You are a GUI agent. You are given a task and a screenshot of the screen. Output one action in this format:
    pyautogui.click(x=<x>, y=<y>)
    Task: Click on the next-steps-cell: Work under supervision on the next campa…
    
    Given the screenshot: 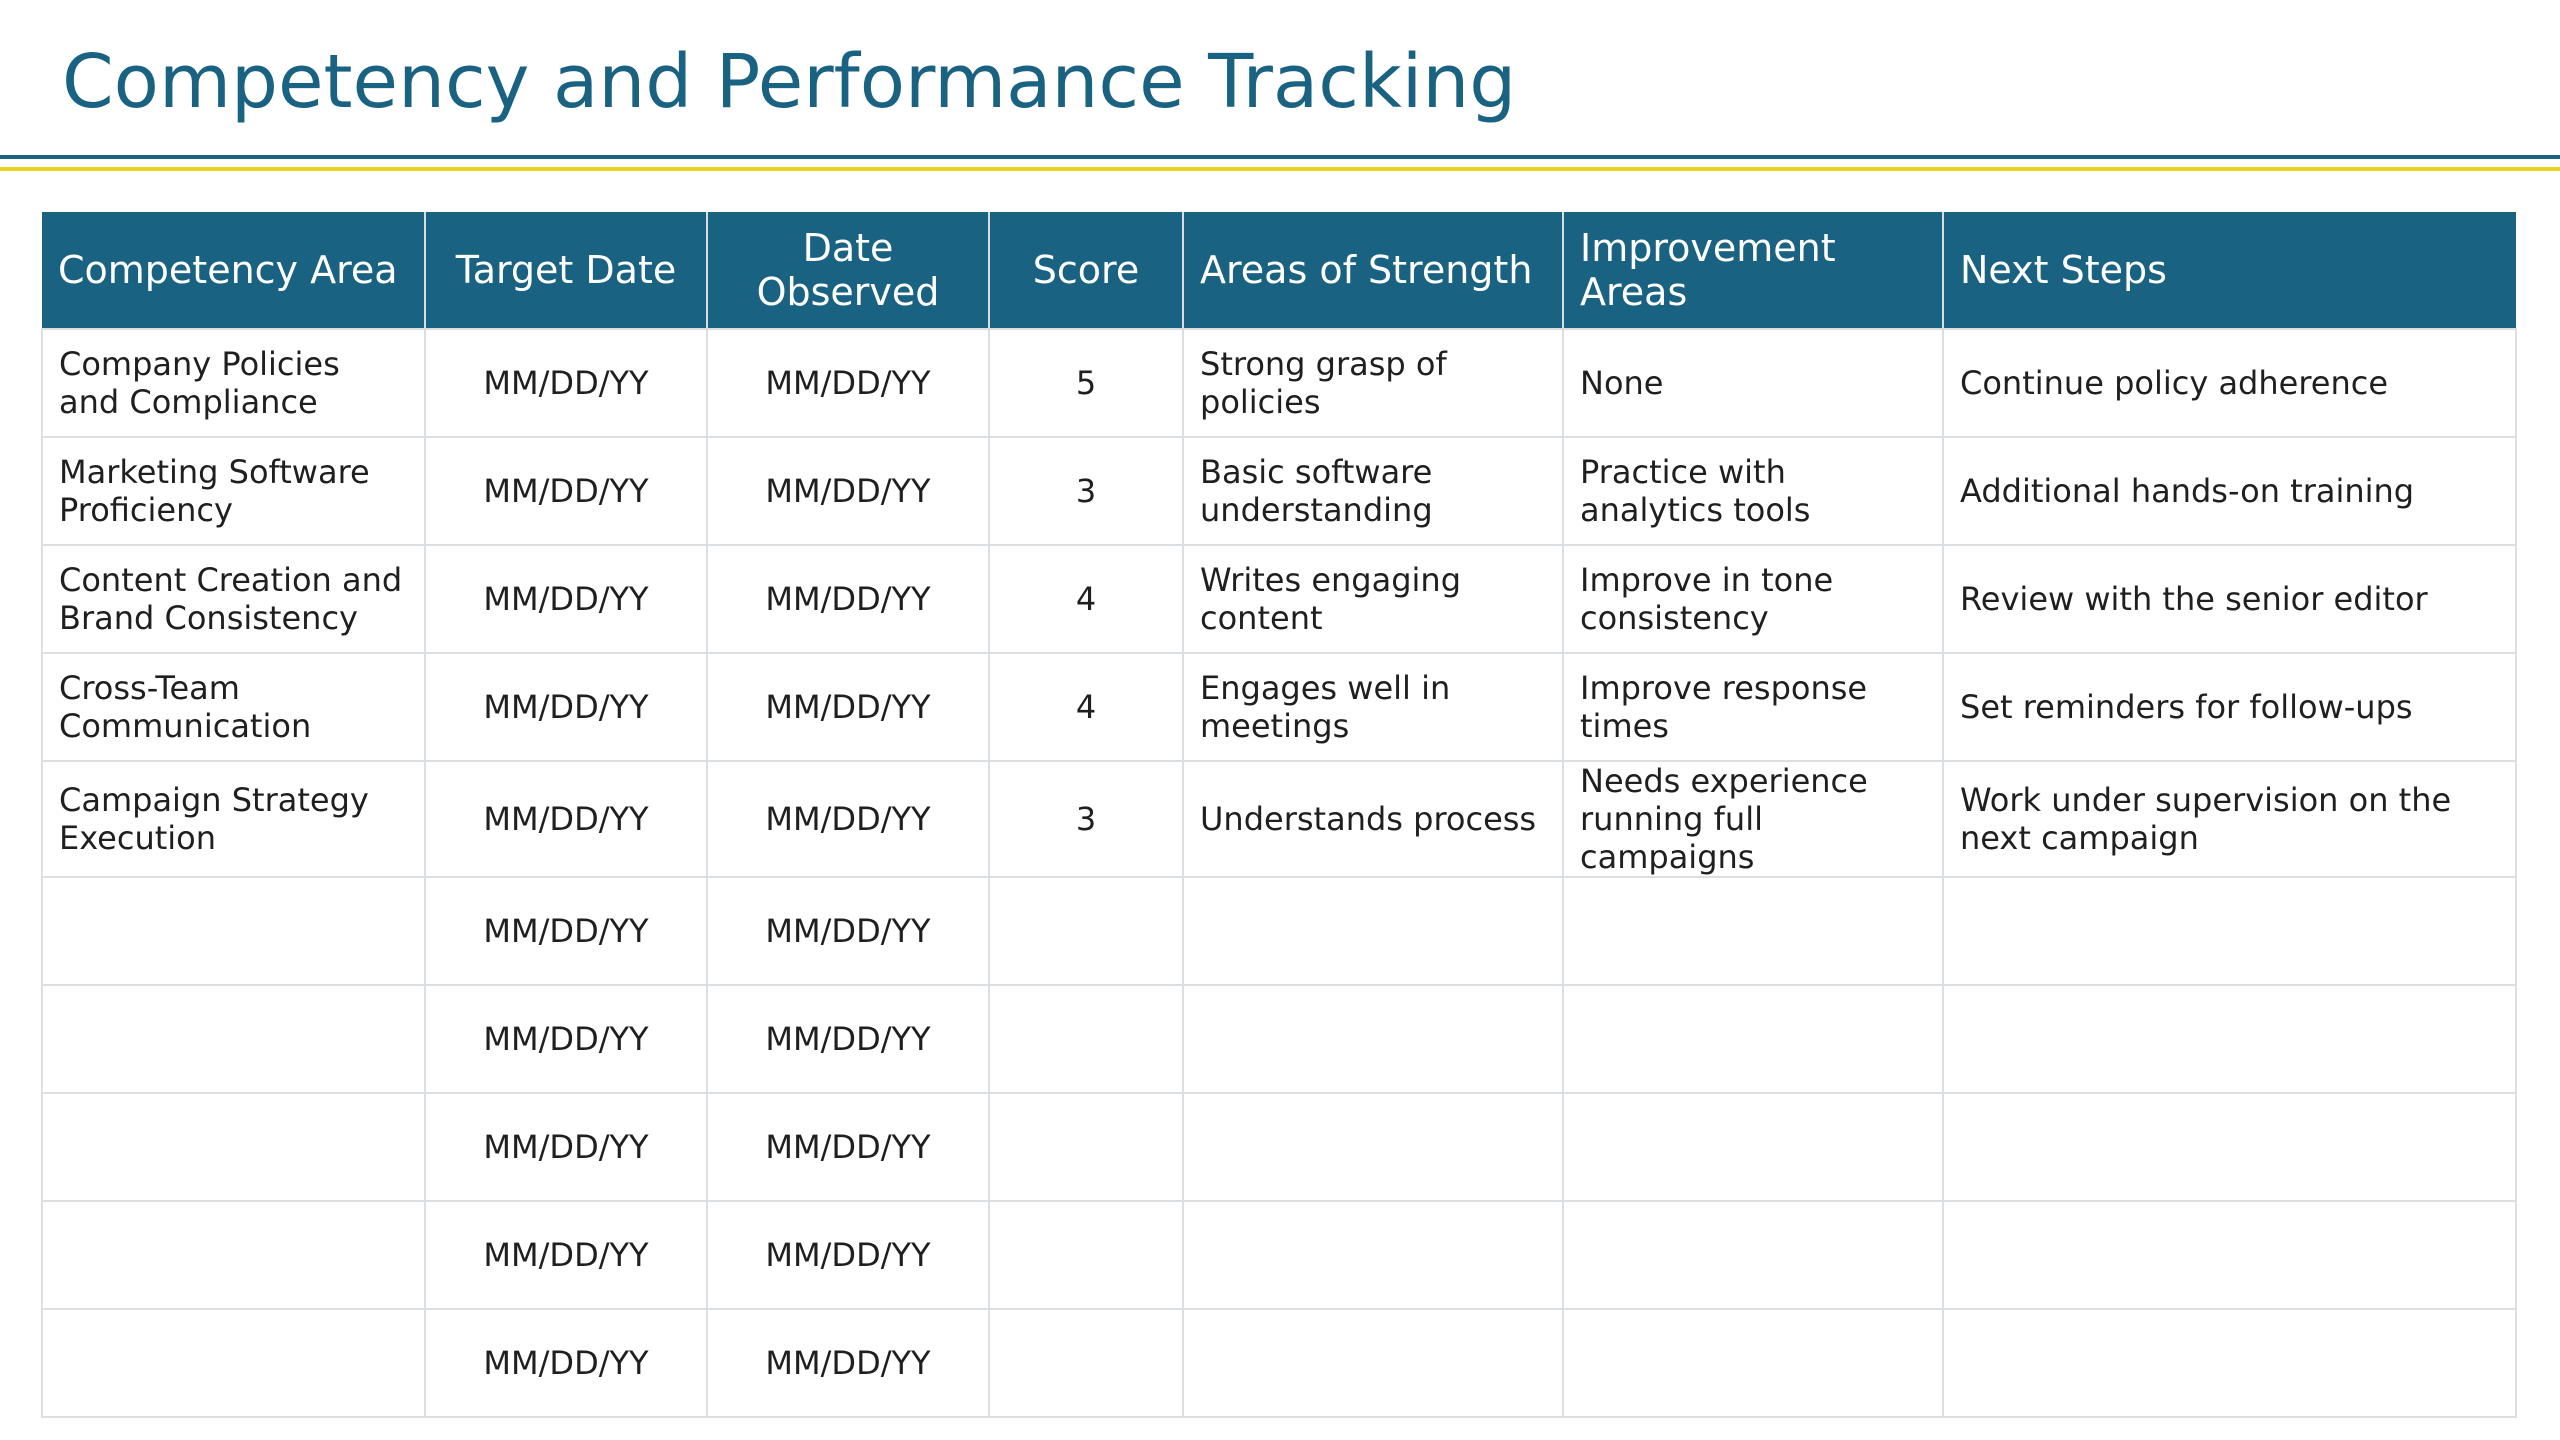 What is the action you would take?
    pyautogui.click(x=2229, y=819)
    